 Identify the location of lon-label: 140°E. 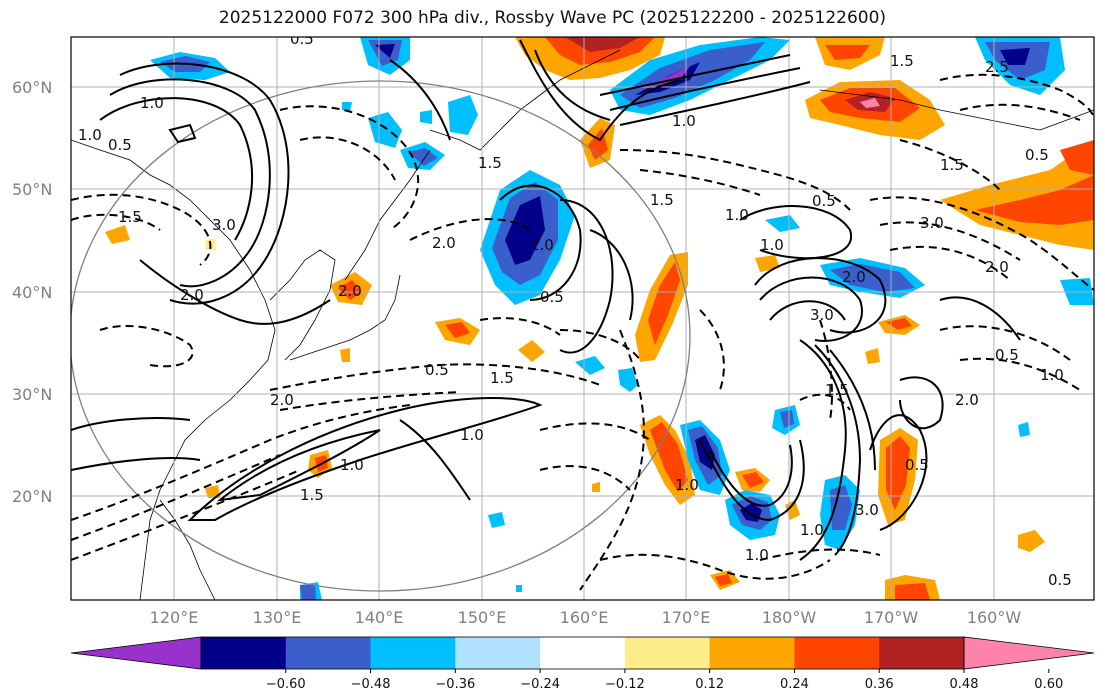
(379, 617).